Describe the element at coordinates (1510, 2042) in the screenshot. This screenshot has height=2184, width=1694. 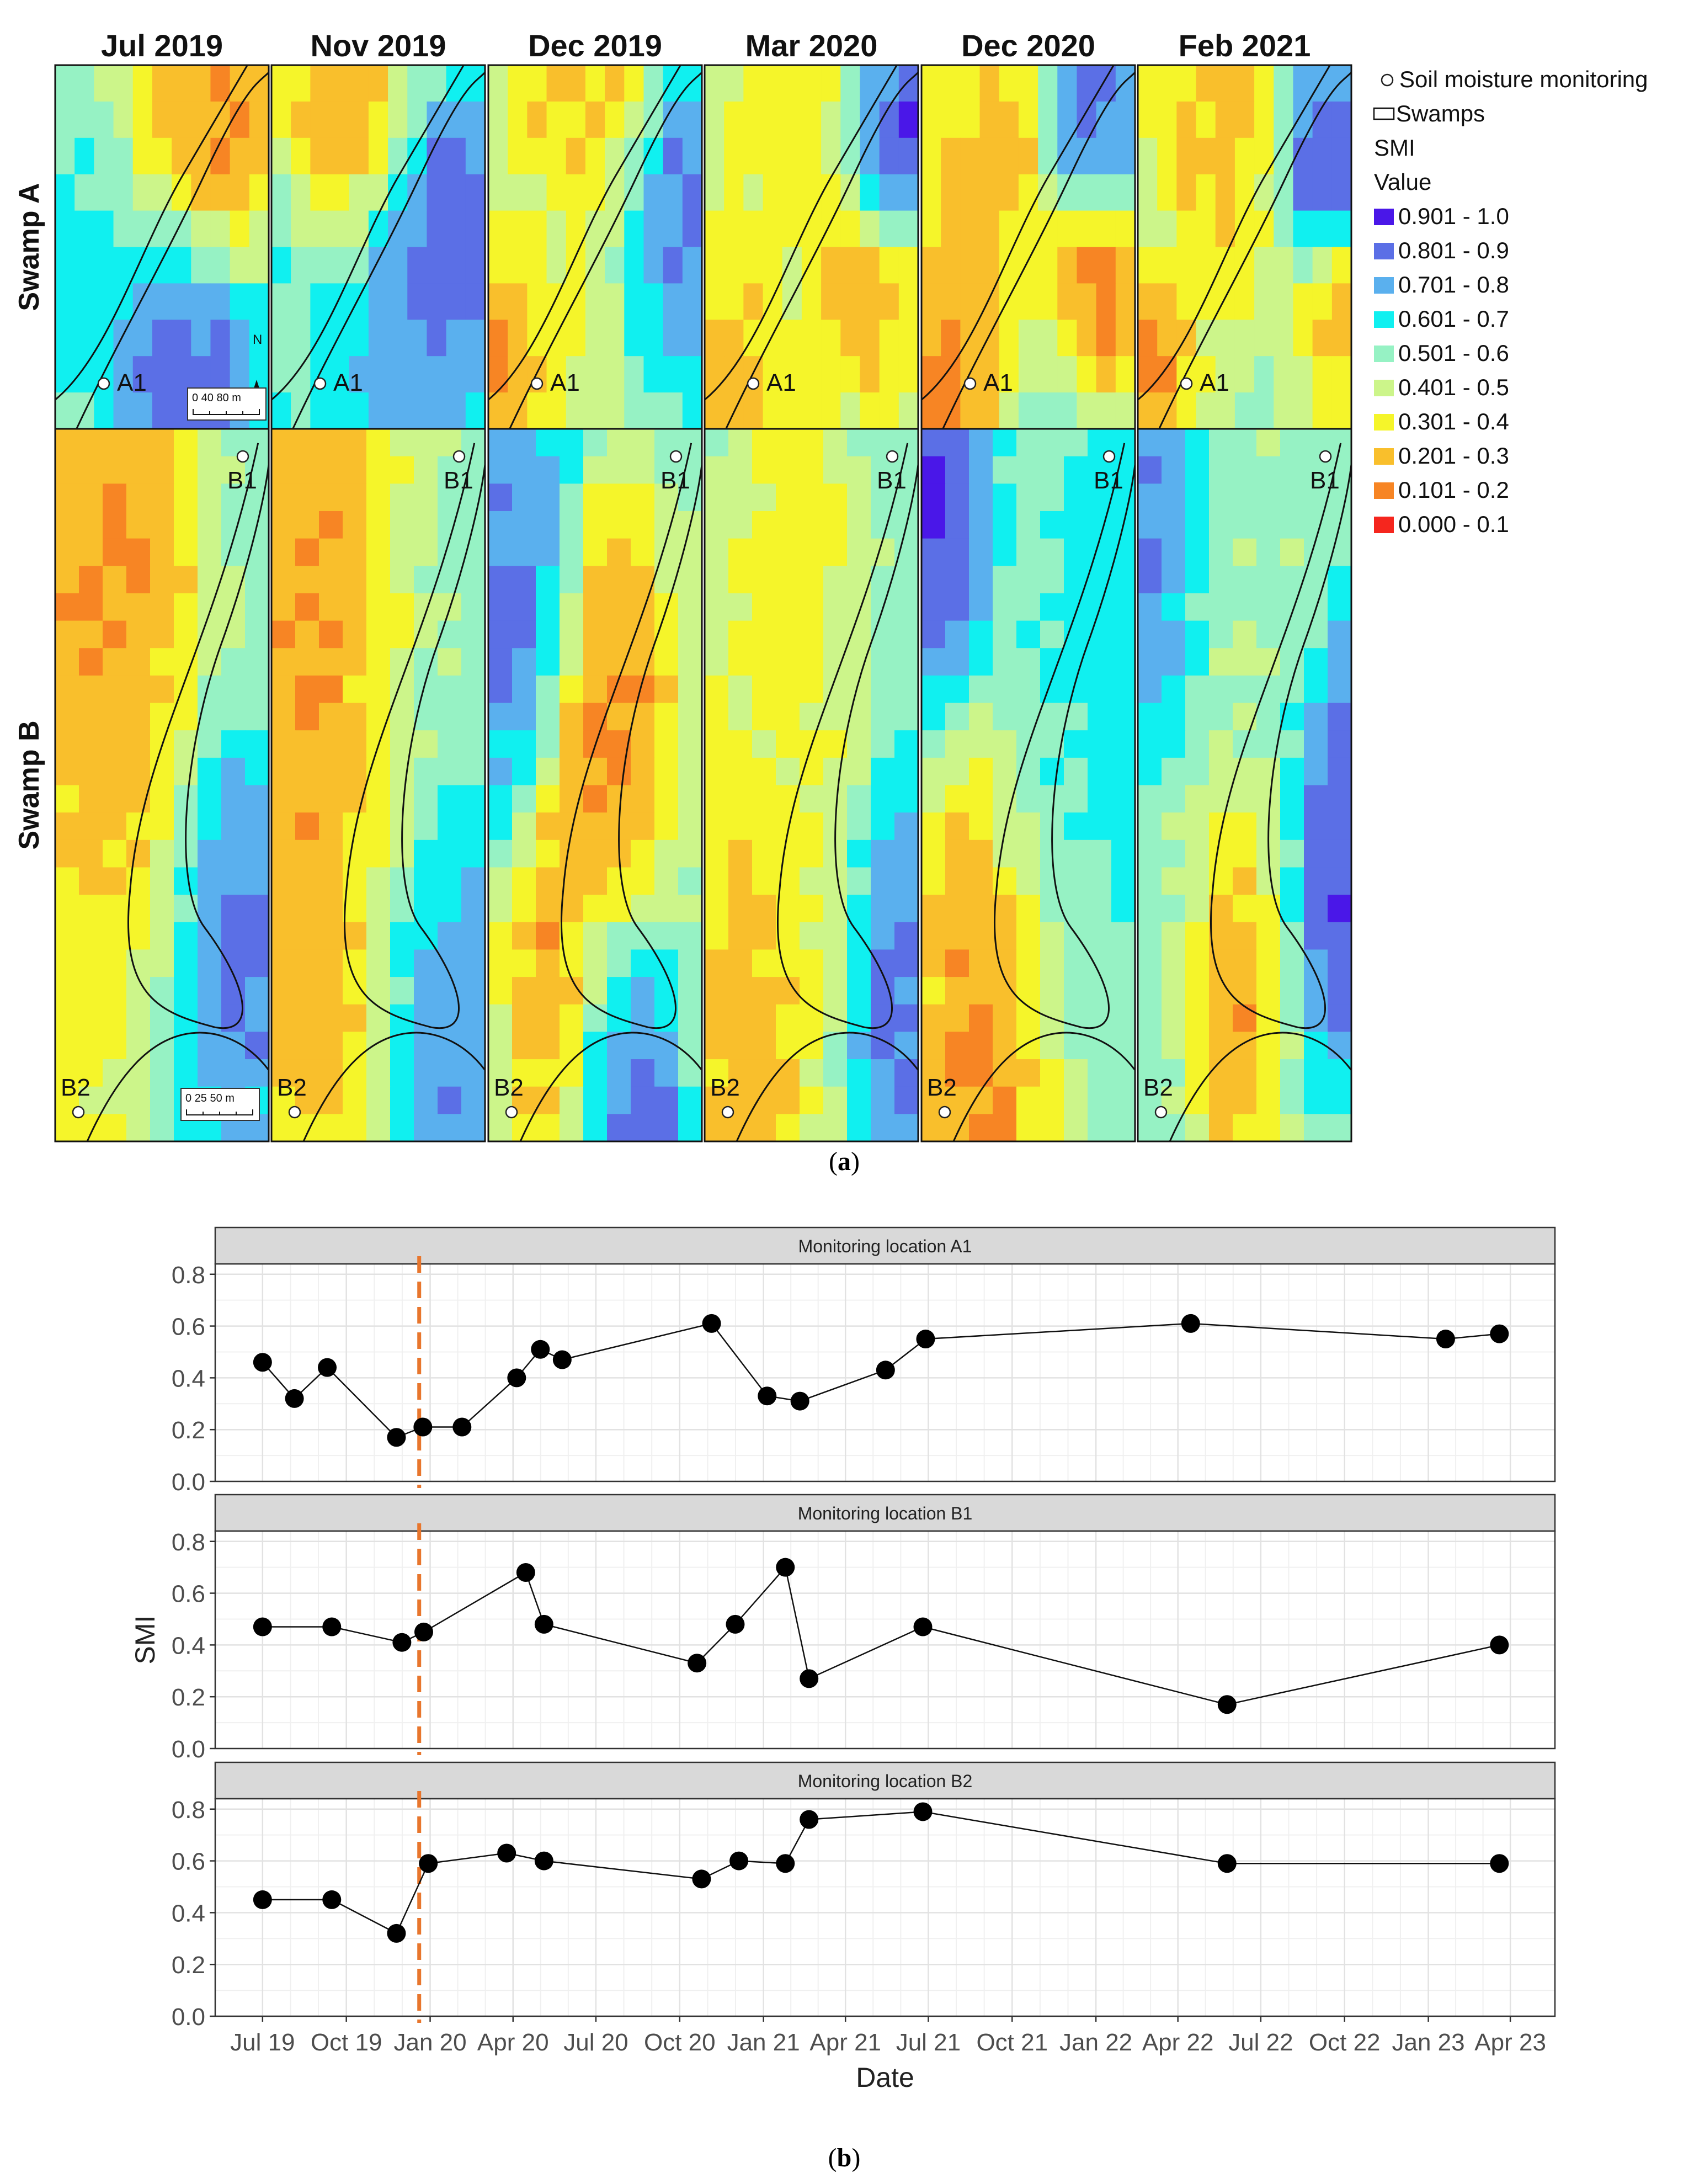
I see `x-tick-label: Apr 23` at that location.